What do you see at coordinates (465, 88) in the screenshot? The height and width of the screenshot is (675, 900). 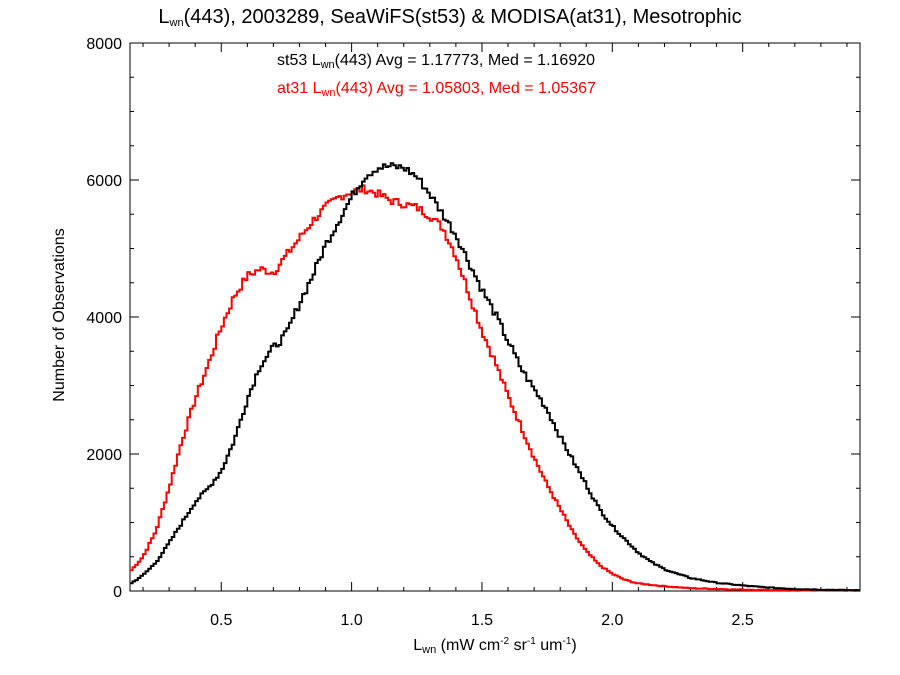 I see `annotation-at31-rest: (443) Avg = 1.05803, Med = 1.05367` at bounding box center [465, 88].